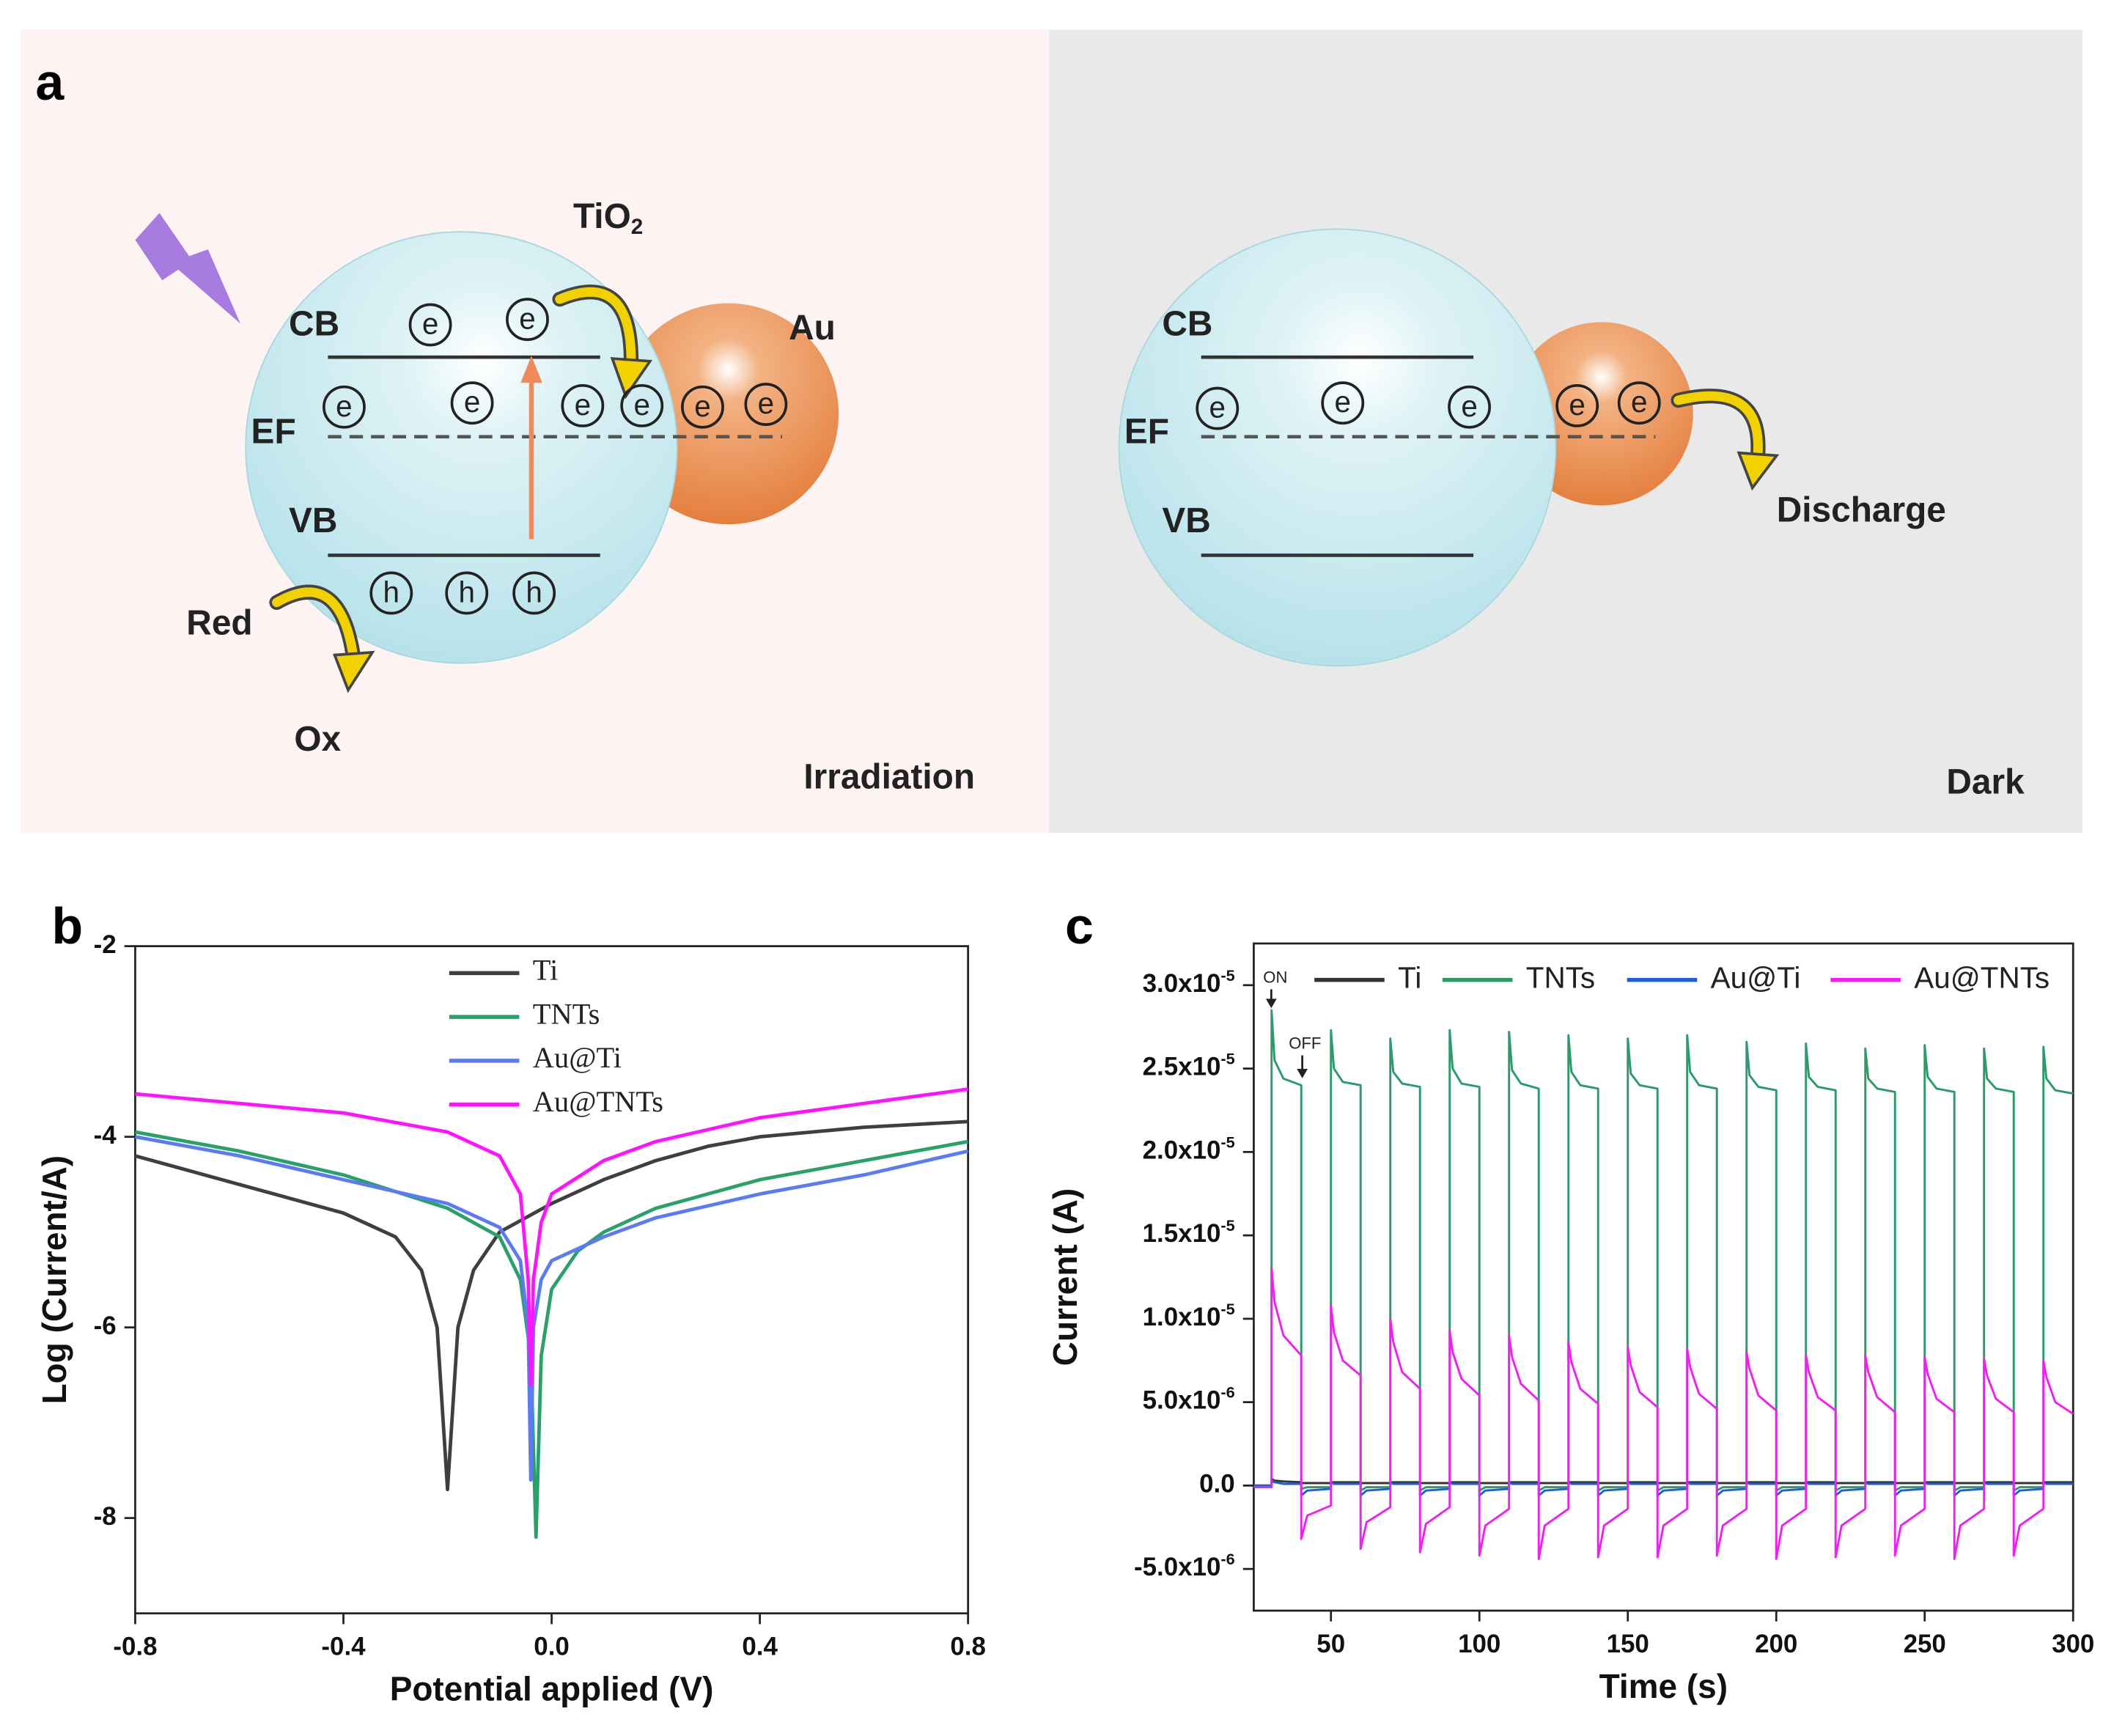 Image resolution: width=2114 pixels, height=1736 pixels. What do you see at coordinates (1189, 1315) in the screenshot?
I see `y-tick-label: 1.0x10⁻⁵` at bounding box center [1189, 1315].